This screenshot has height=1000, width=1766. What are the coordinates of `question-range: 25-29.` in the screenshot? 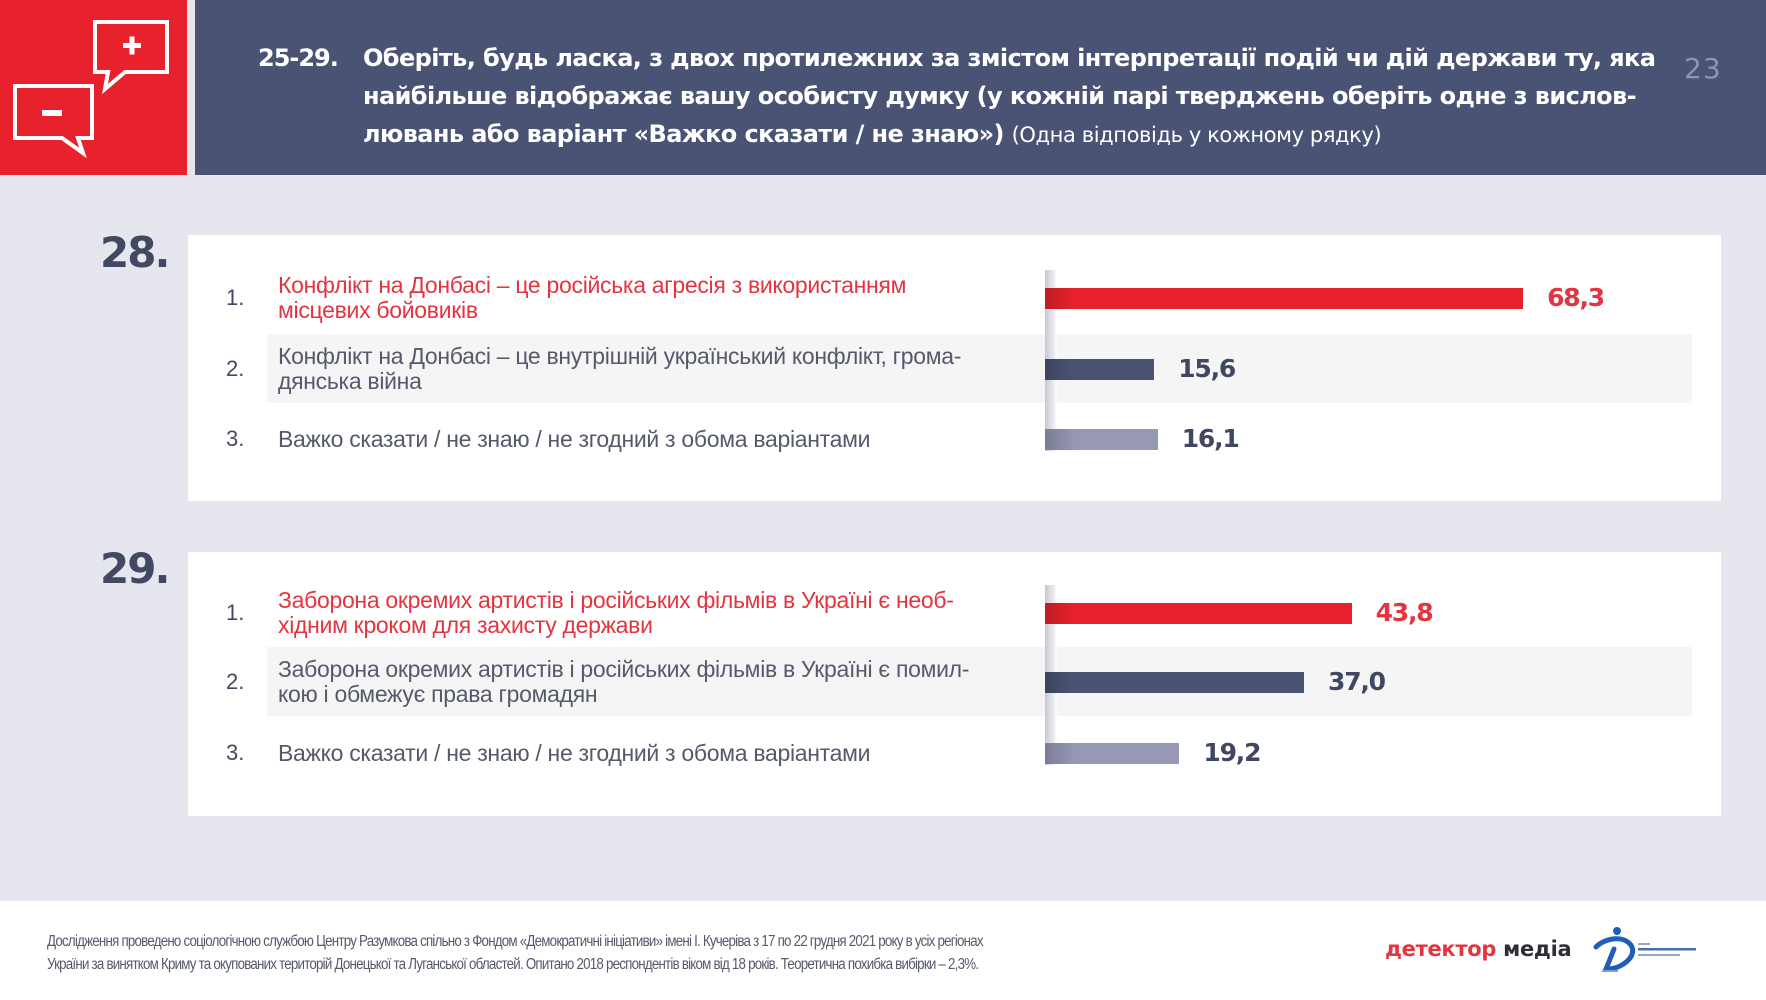 It's located at (298, 58).